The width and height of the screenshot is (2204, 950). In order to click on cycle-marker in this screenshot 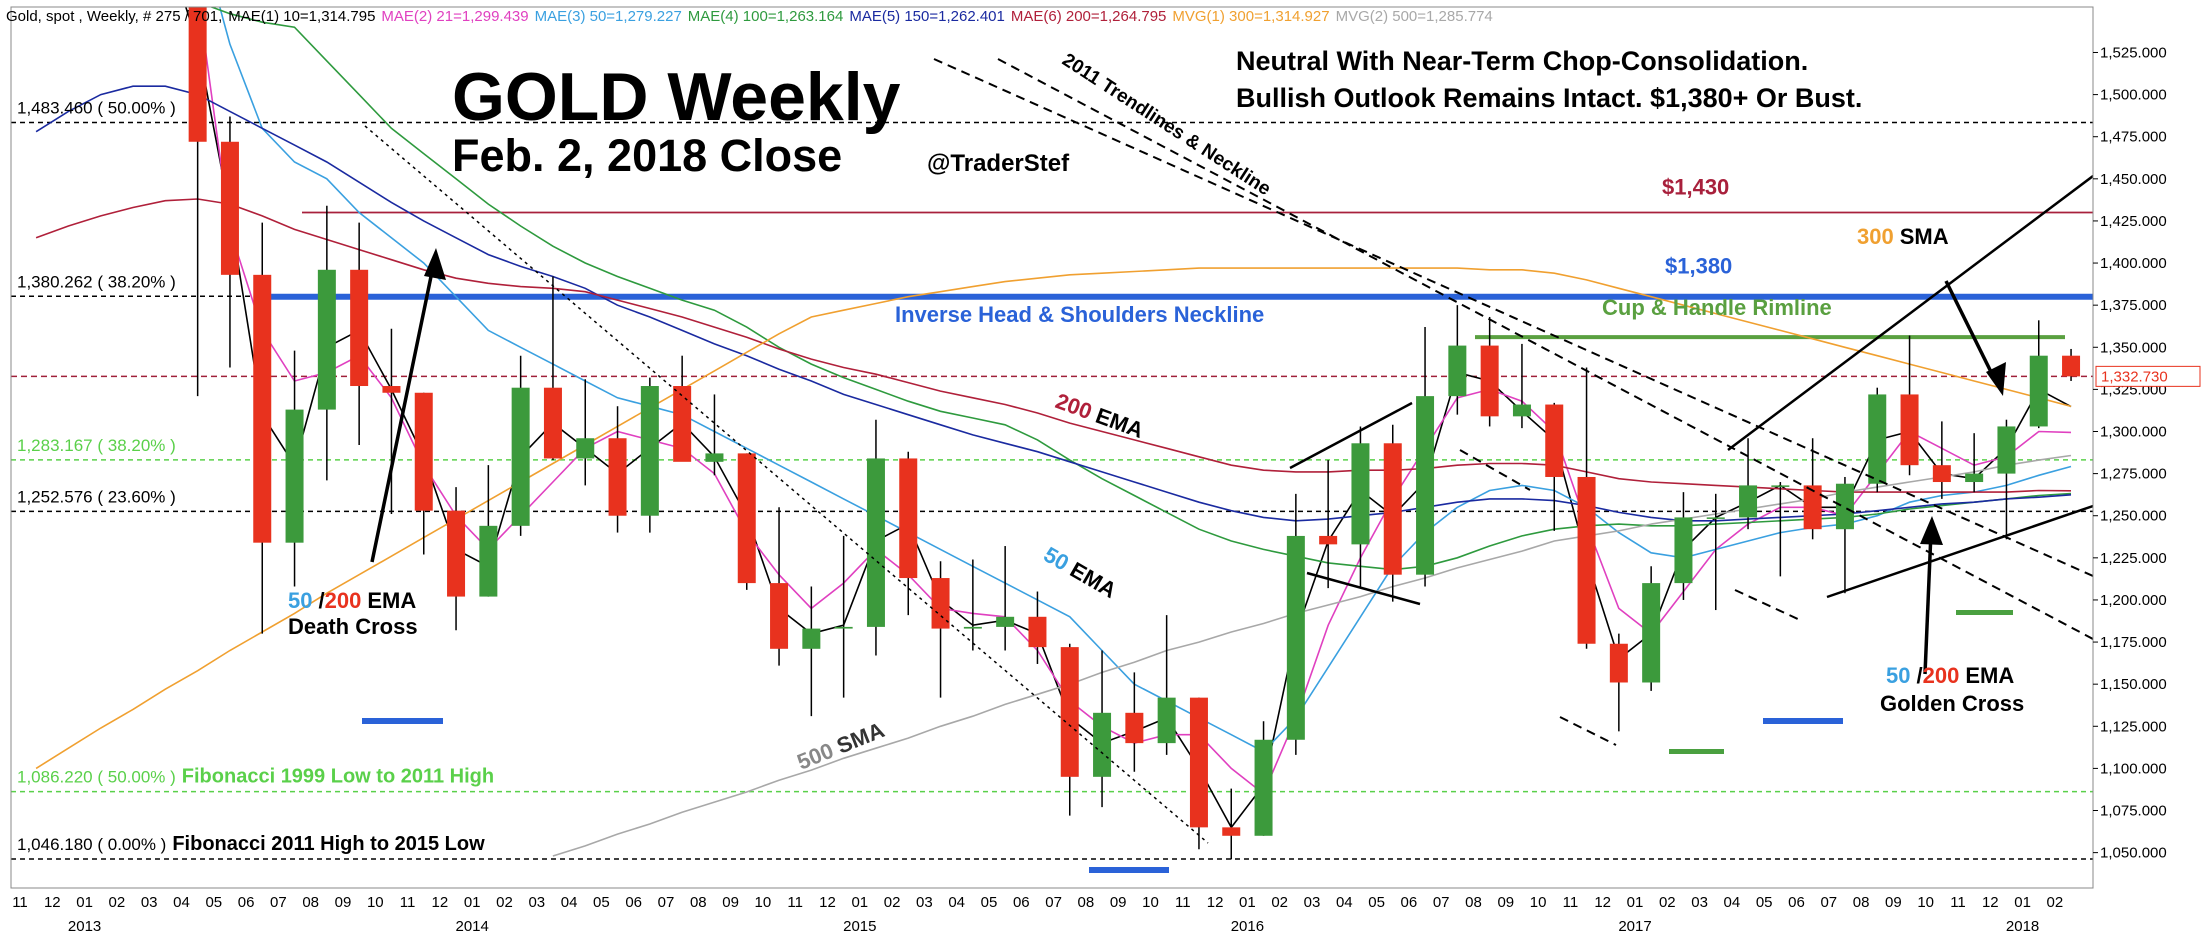, I will do `click(402, 721)`.